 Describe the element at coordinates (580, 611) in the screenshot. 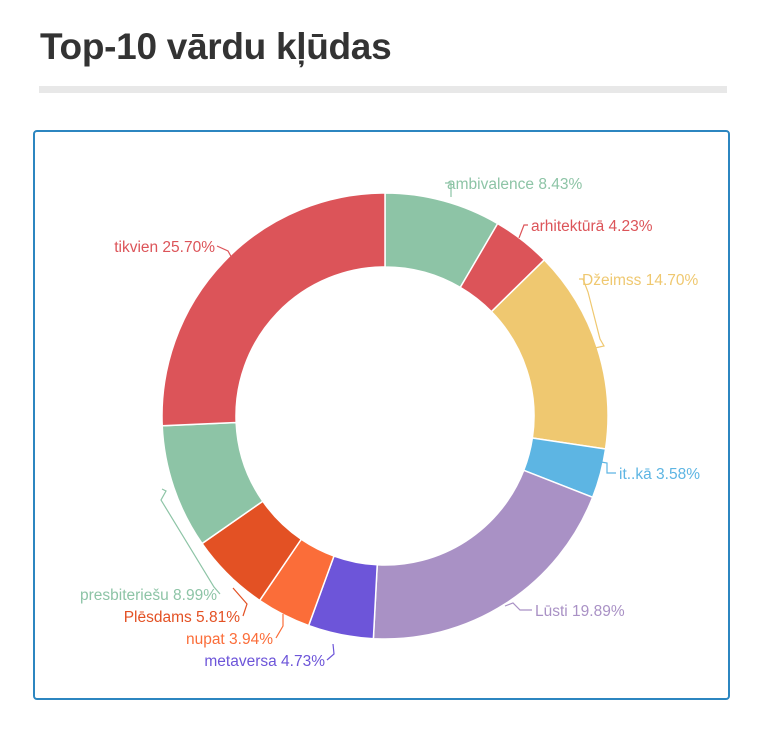

I see `slice-label: Lūsti 19.89%` at that location.